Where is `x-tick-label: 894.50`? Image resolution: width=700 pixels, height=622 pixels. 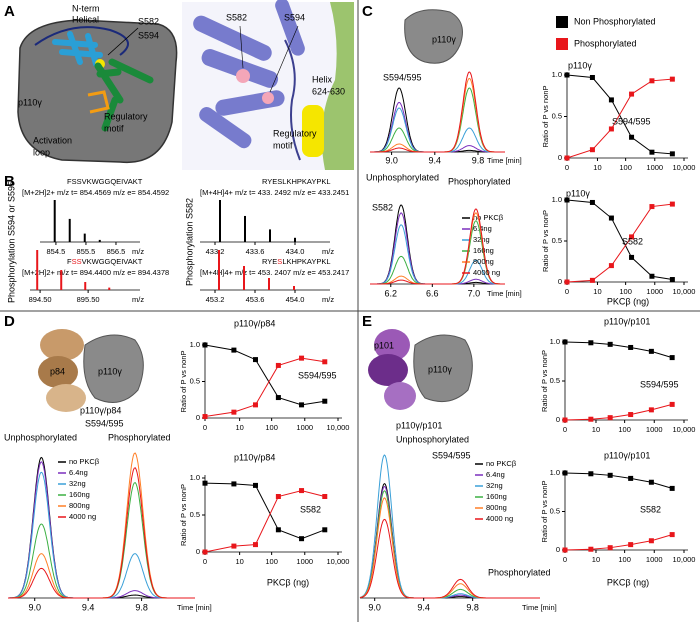
x-tick-label: 894.50 is located at coordinates (40, 299).